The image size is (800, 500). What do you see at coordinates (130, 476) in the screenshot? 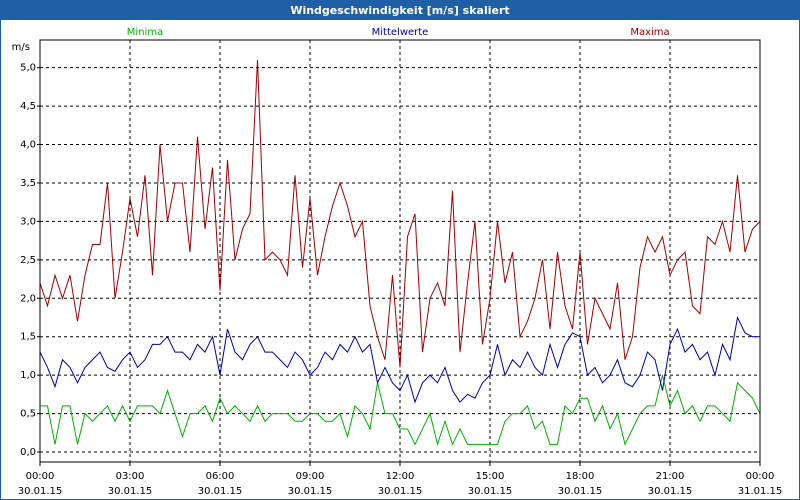
I see `x-tick-label: 03:00` at bounding box center [130, 476].